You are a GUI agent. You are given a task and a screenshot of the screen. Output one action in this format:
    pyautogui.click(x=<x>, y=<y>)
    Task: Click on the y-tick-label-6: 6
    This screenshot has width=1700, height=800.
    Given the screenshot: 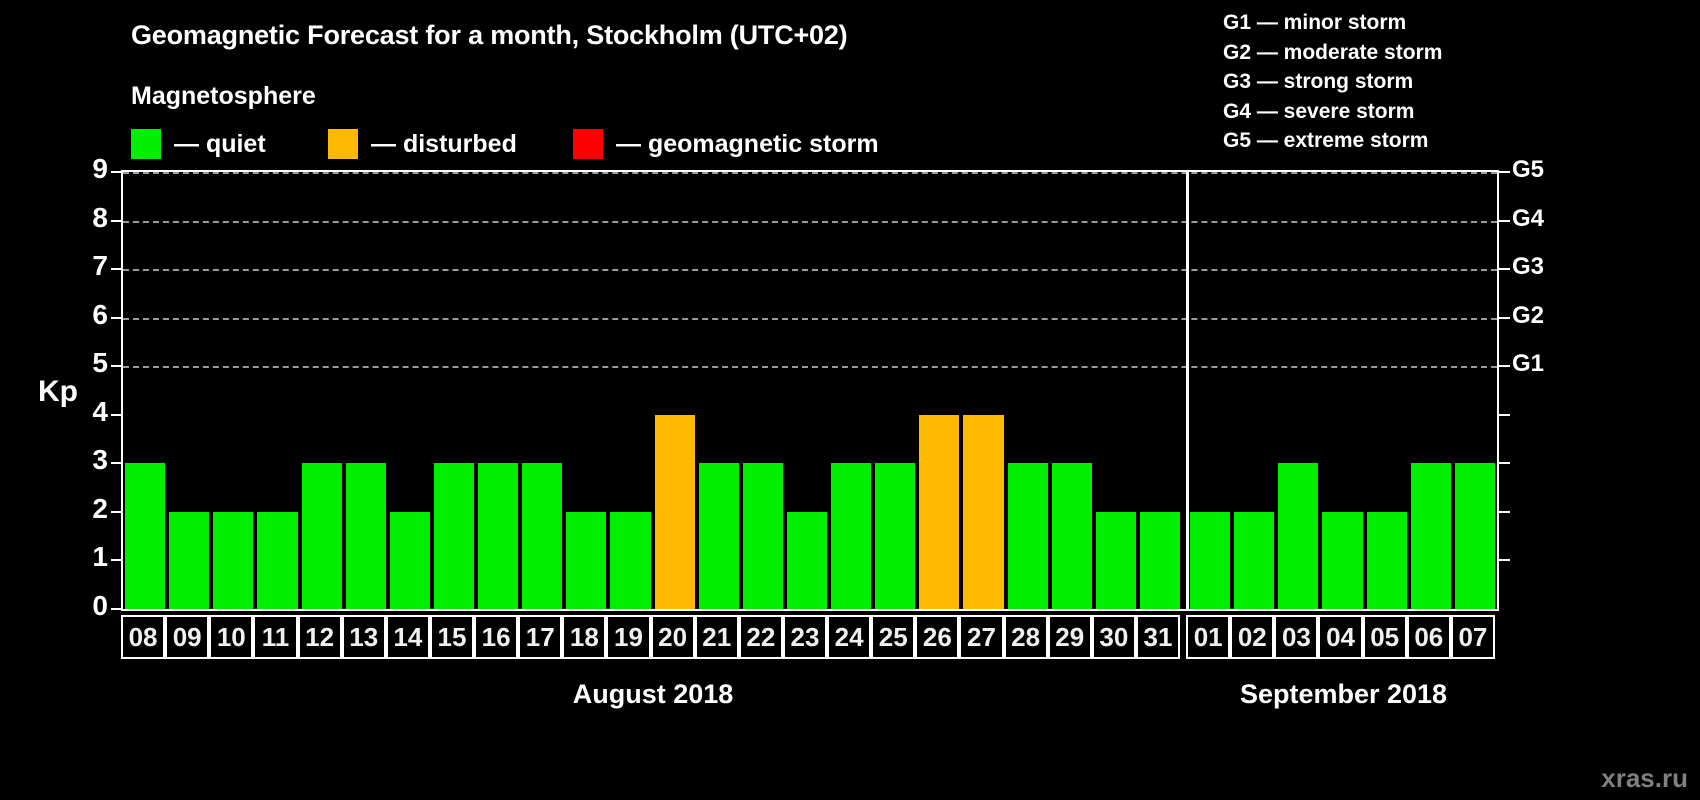 What is the action you would take?
    pyautogui.click(x=100, y=314)
    